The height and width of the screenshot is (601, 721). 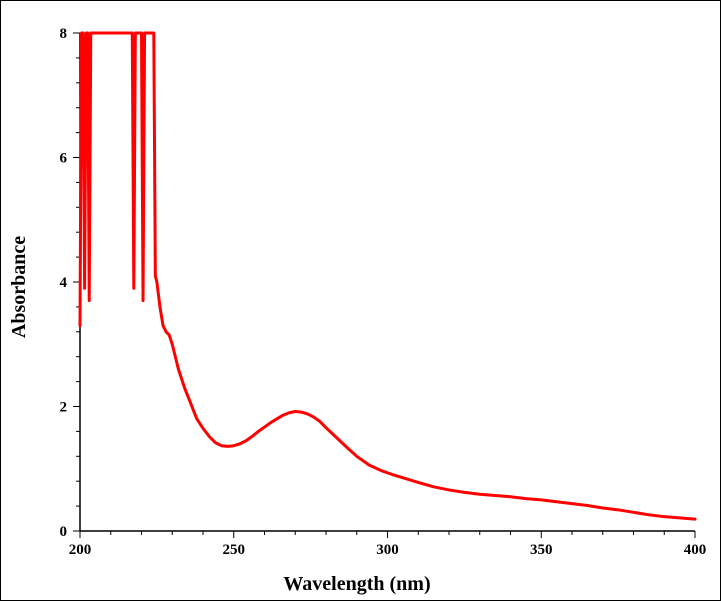 What do you see at coordinates (64, 34) in the screenshot?
I see `y-tick-label: 8` at bounding box center [64, 34].